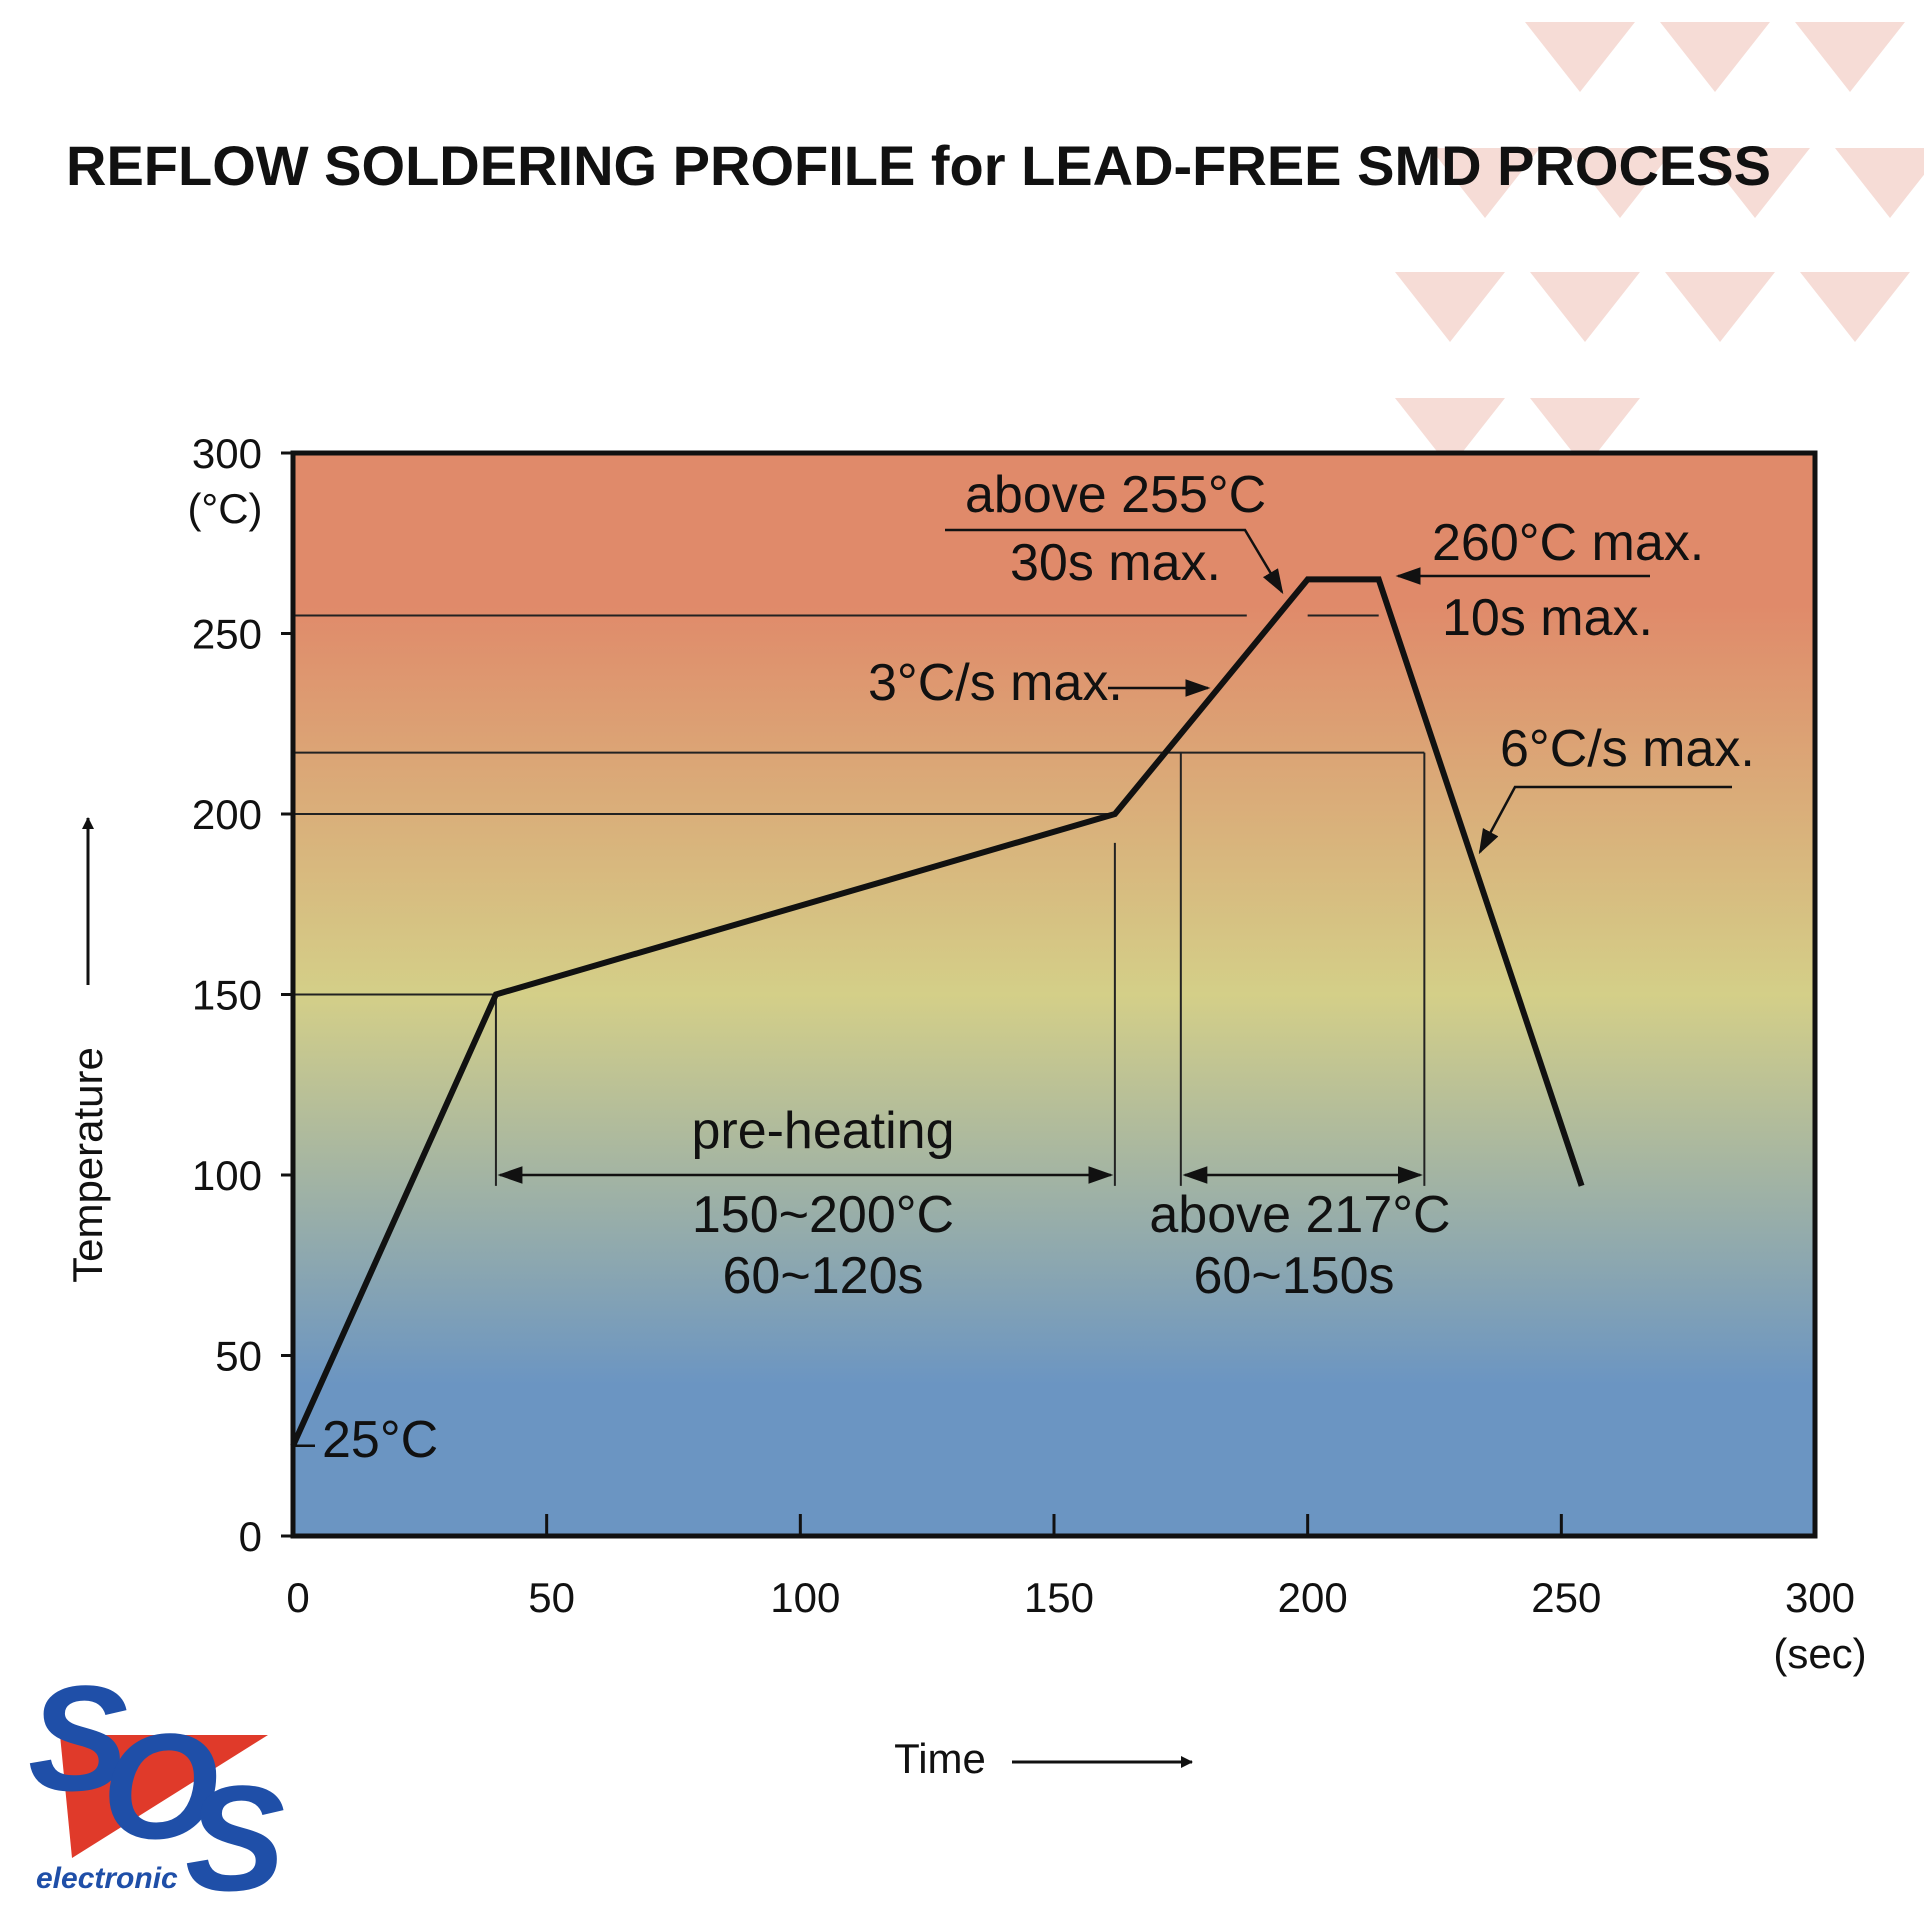 This screenshot has height=1922, width=1924. Describe the element at coordinates (822, 1131) in the screenshot. I see `preheat-title: pre-heating` at that location.